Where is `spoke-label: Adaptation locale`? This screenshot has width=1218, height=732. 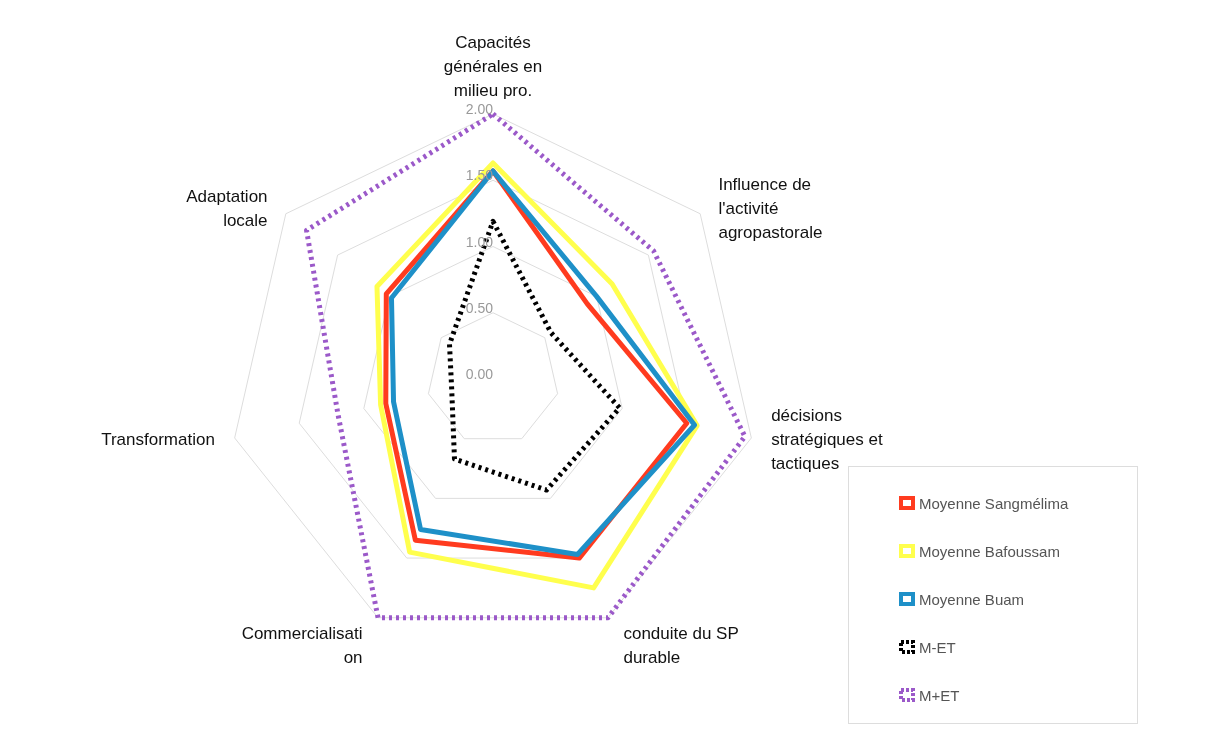
spoke-label: Adaptation locale is located at coordinates (227, 208).